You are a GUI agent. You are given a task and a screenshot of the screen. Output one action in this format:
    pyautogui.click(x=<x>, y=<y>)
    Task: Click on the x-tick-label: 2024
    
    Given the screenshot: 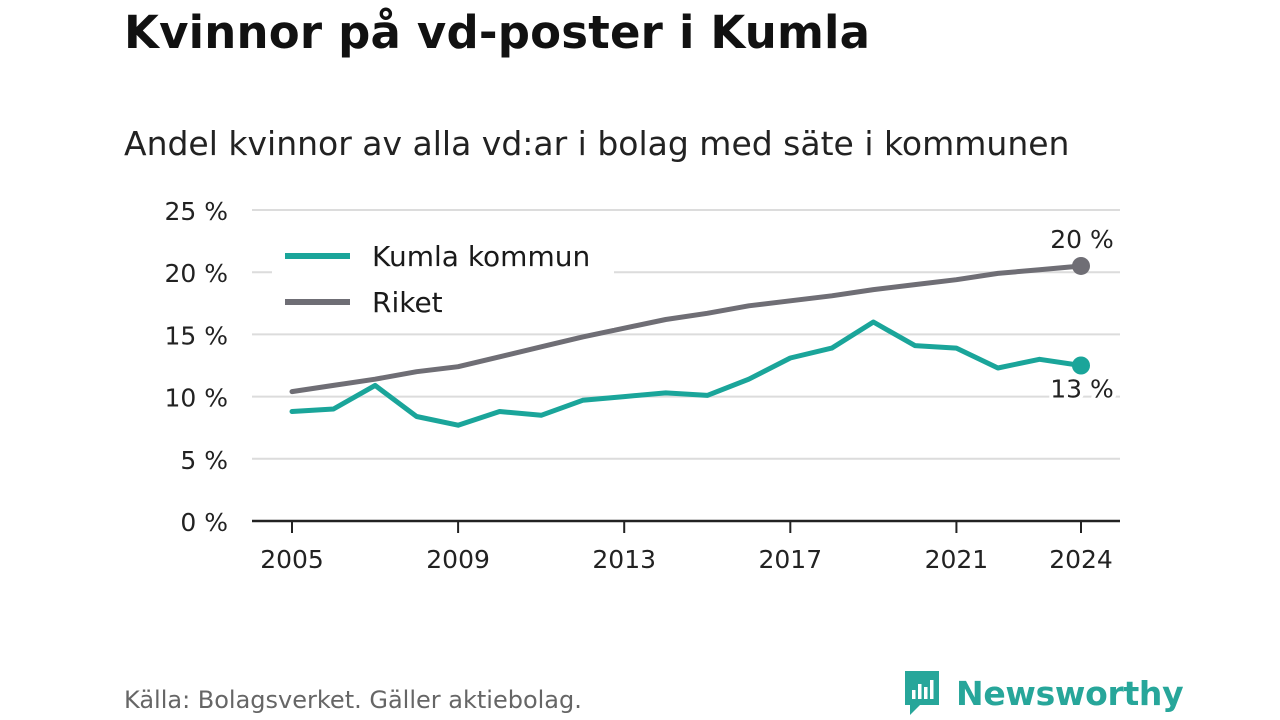 What is the action you would take?
    pyautogui.click(x=1081, y=559)
    